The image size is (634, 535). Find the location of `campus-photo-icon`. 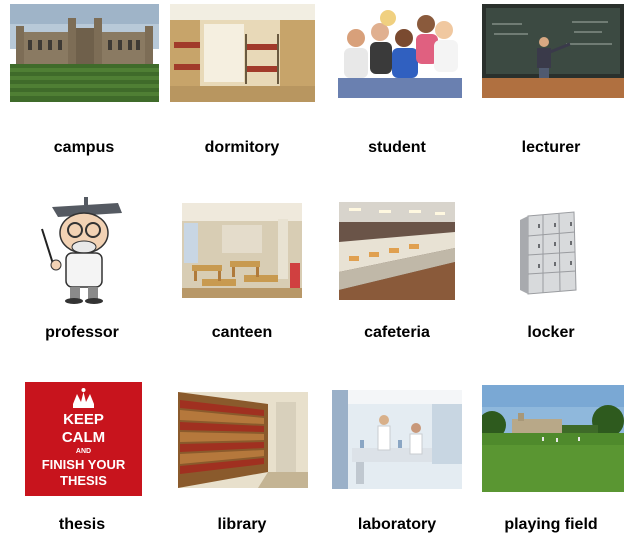

campus-photo-icon is located at coordinates (84, 53).